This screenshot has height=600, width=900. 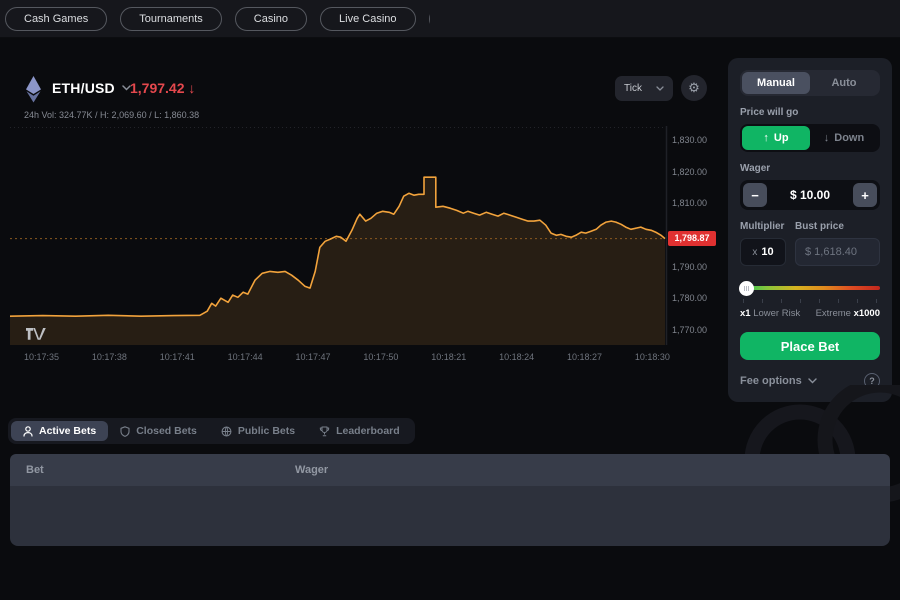 I want to click on user-icon, so click(x=28, y=431).